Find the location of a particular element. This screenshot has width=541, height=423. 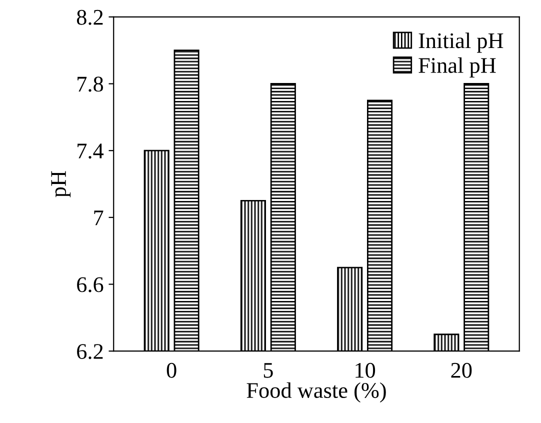

x-tick-label: 10 is located at coordinates (366, 370).